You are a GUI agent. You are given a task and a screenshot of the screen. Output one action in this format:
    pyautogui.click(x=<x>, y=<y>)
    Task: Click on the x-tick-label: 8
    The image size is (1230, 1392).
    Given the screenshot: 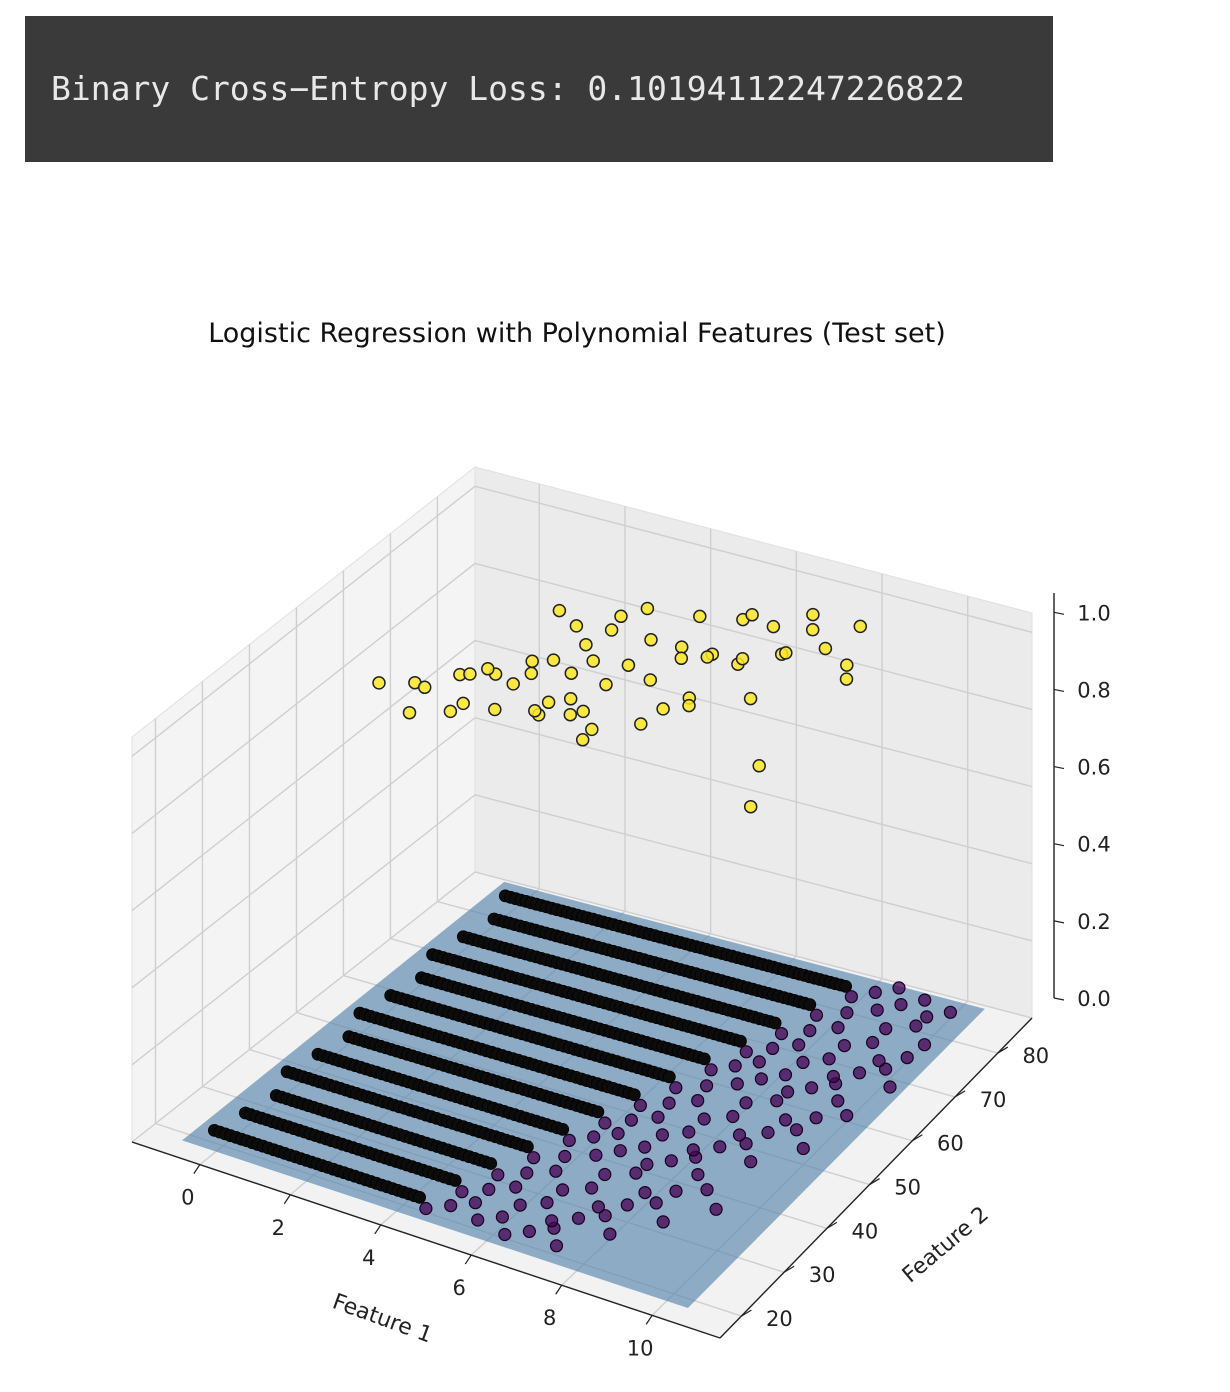 What is the action you would take?
    pyautogui.click(x=549, y=1318)
    